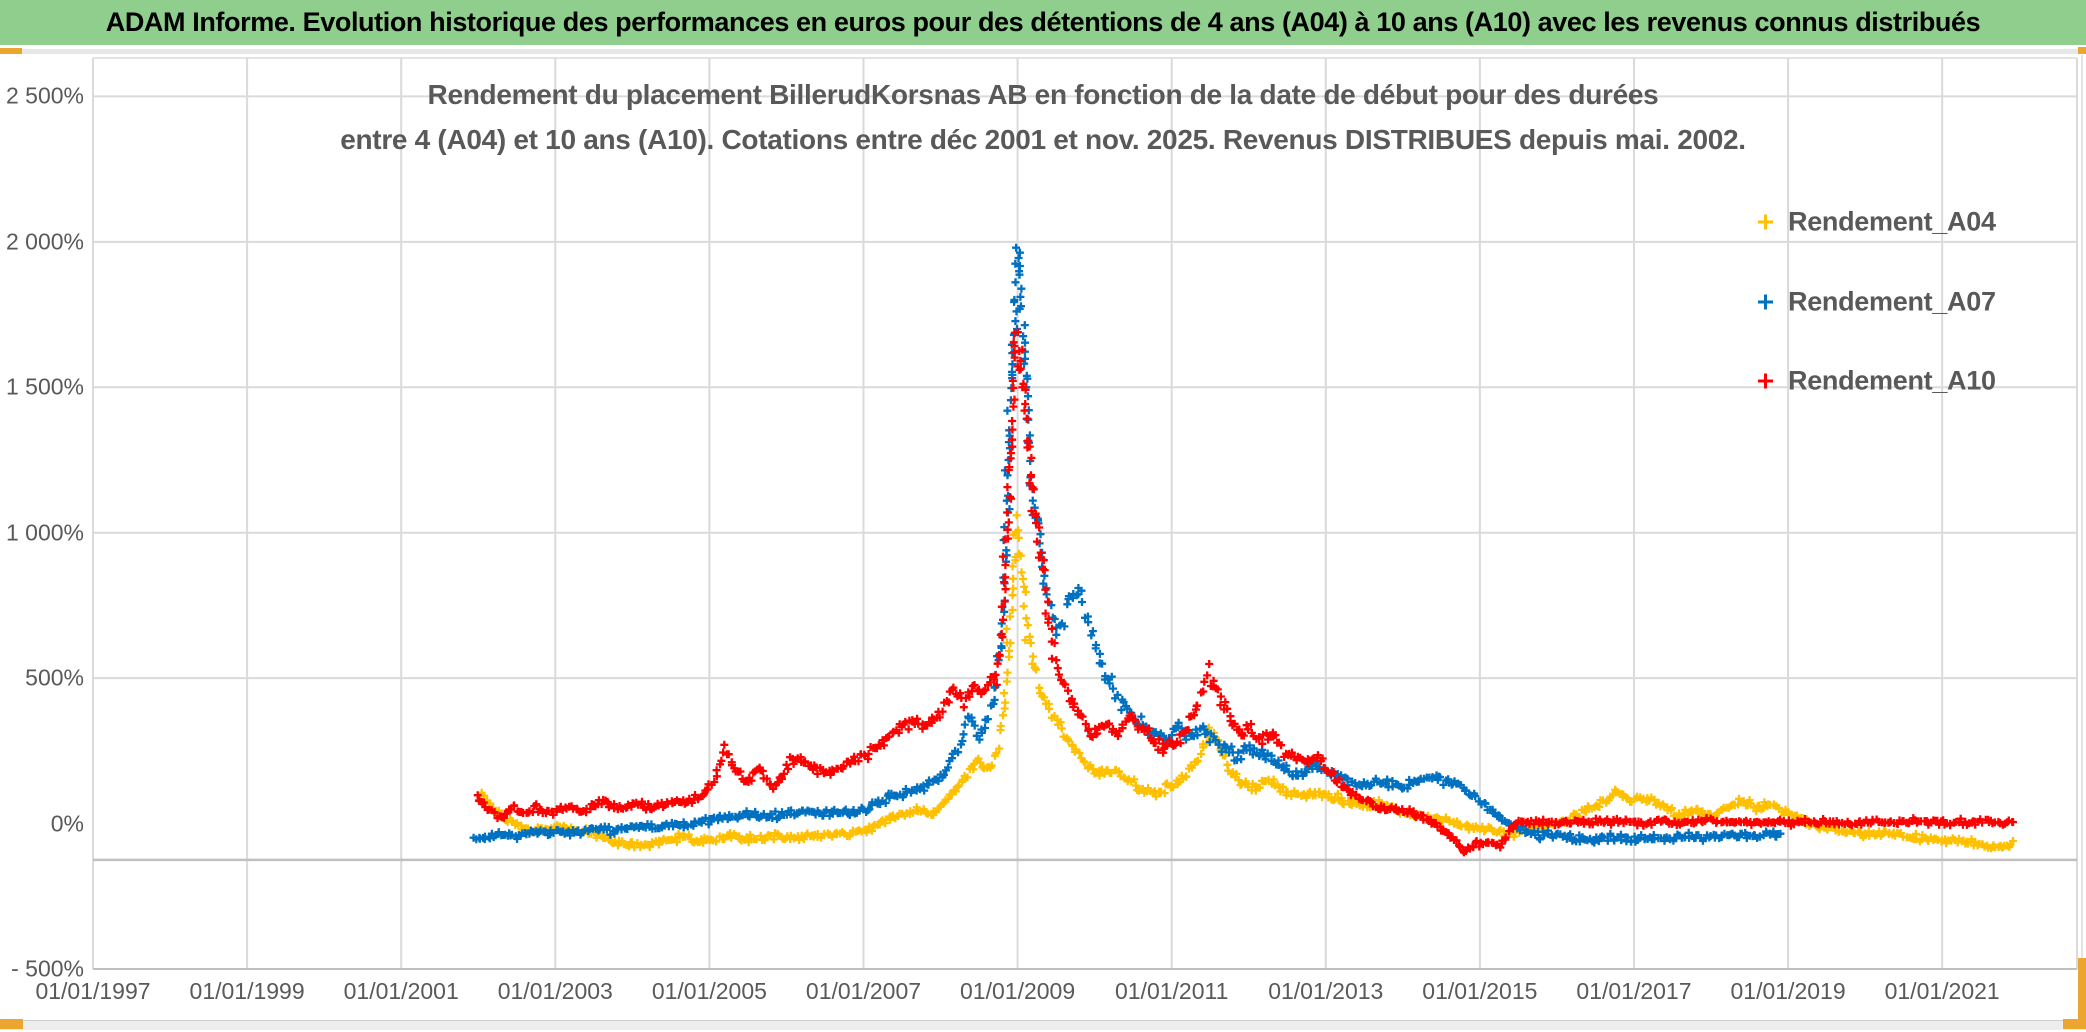  What do you see at coordinates (2082, 506) in the screenshot?
I see `right-frame-line` at bounding box center [2082, 506].